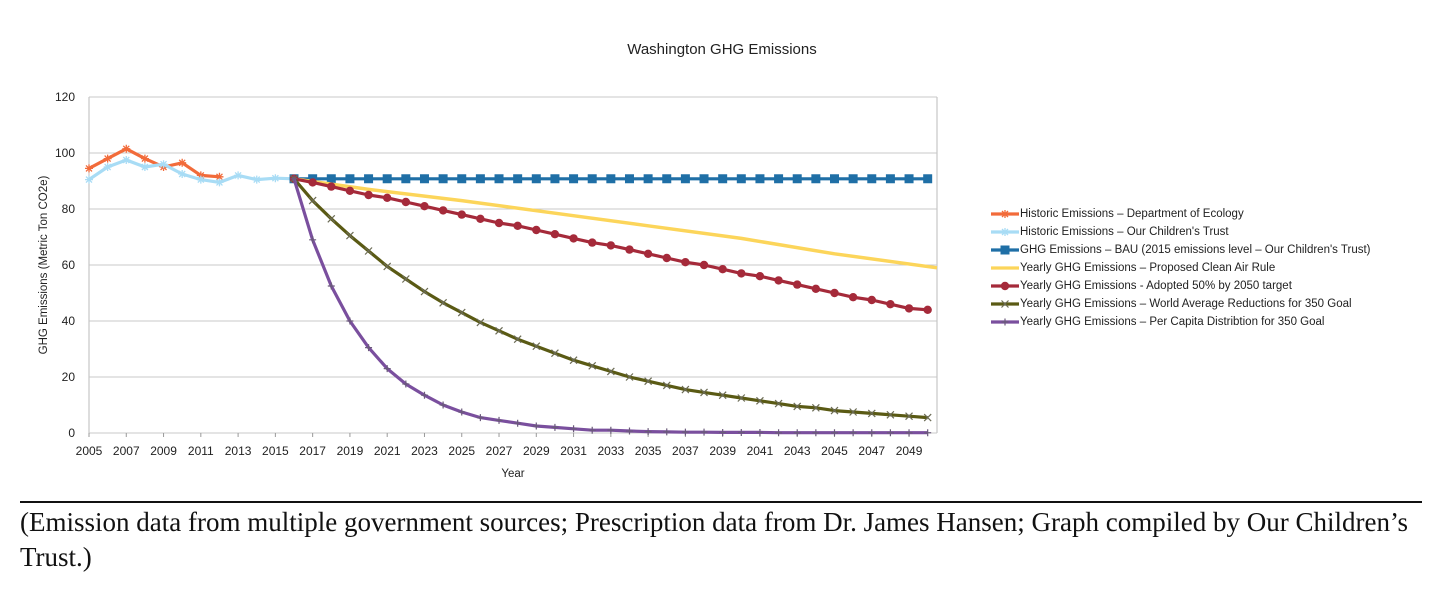 The height and width of the screenshot is (592, 1446). Describe the element at coordinates (610, 451) in the screenshot. I see `x-tick-label: 2033` at that location.